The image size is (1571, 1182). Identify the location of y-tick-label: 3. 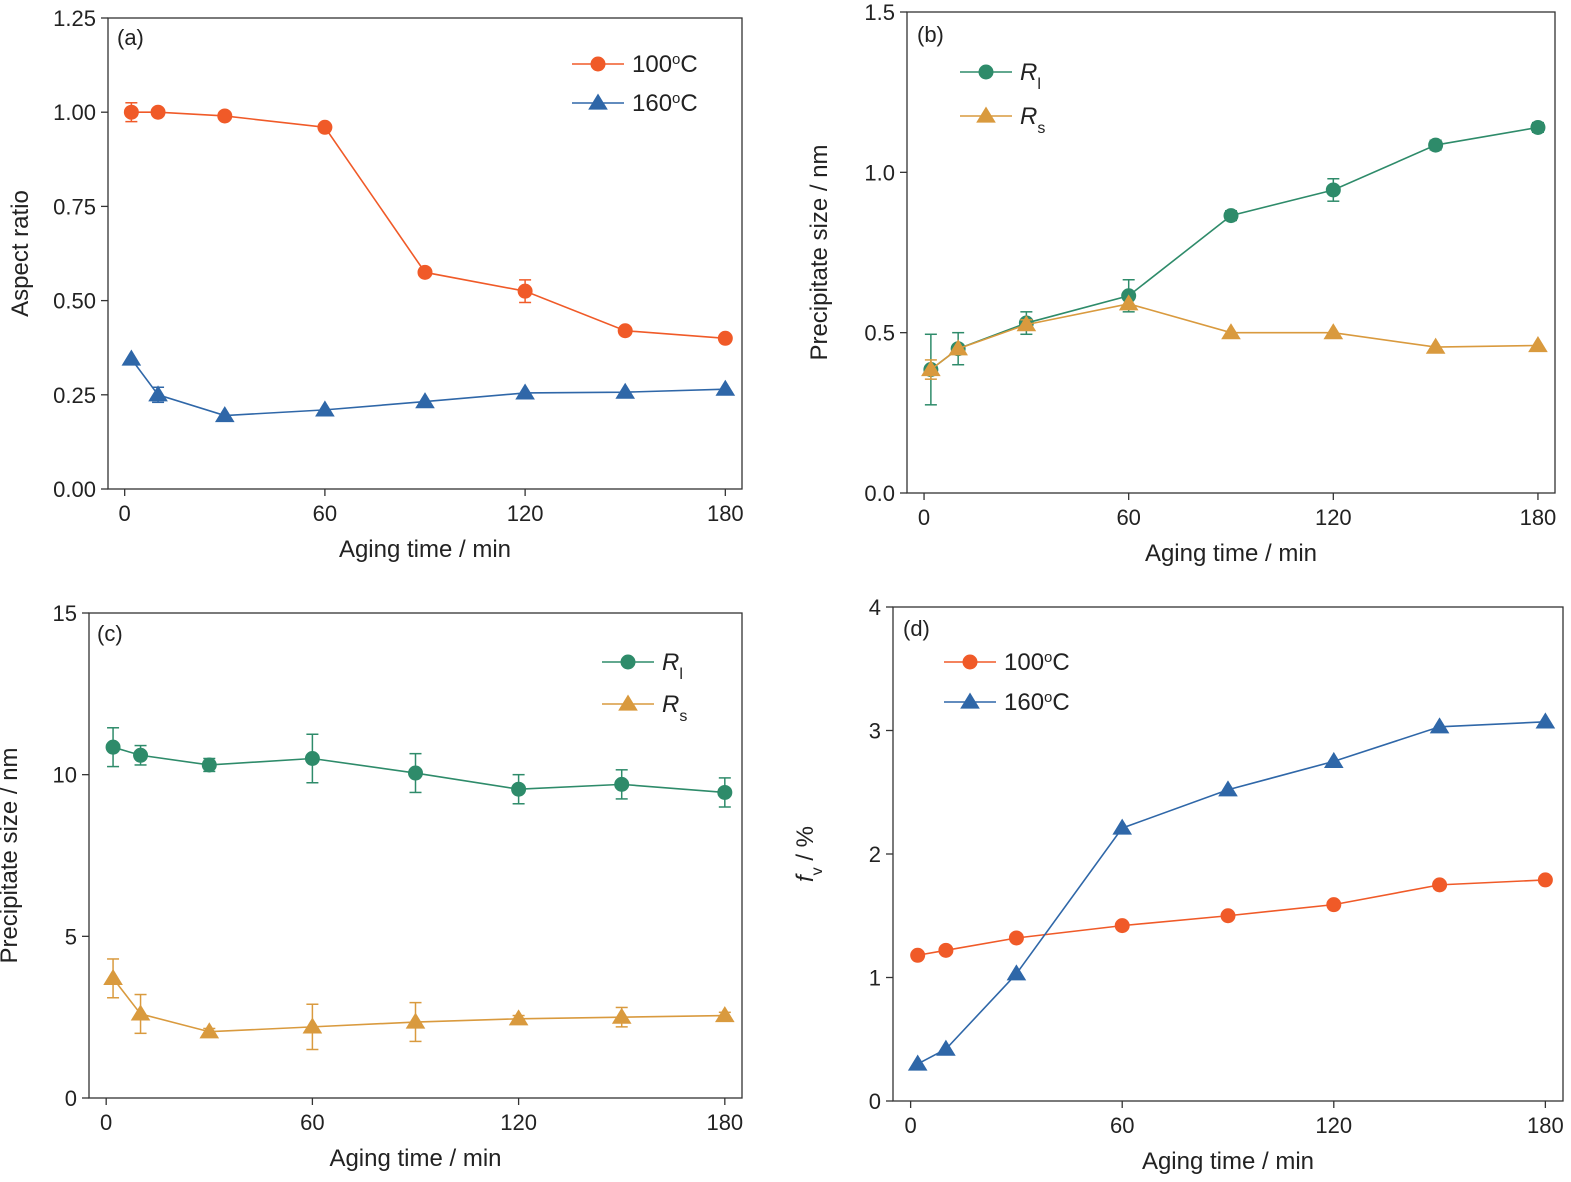
(875, 731).